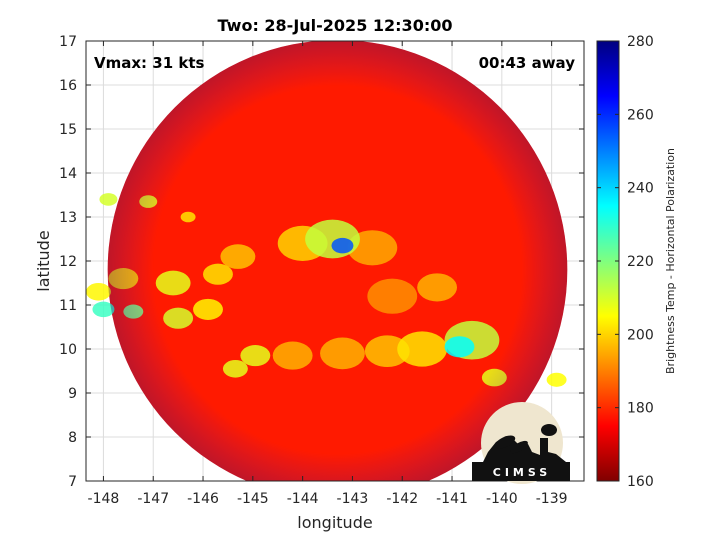 The image size is (720, 540). What do you see at coordinates (68, 42) in the screenshot?
I see `y-tick-label: 17` at bounding box center [68, 42].